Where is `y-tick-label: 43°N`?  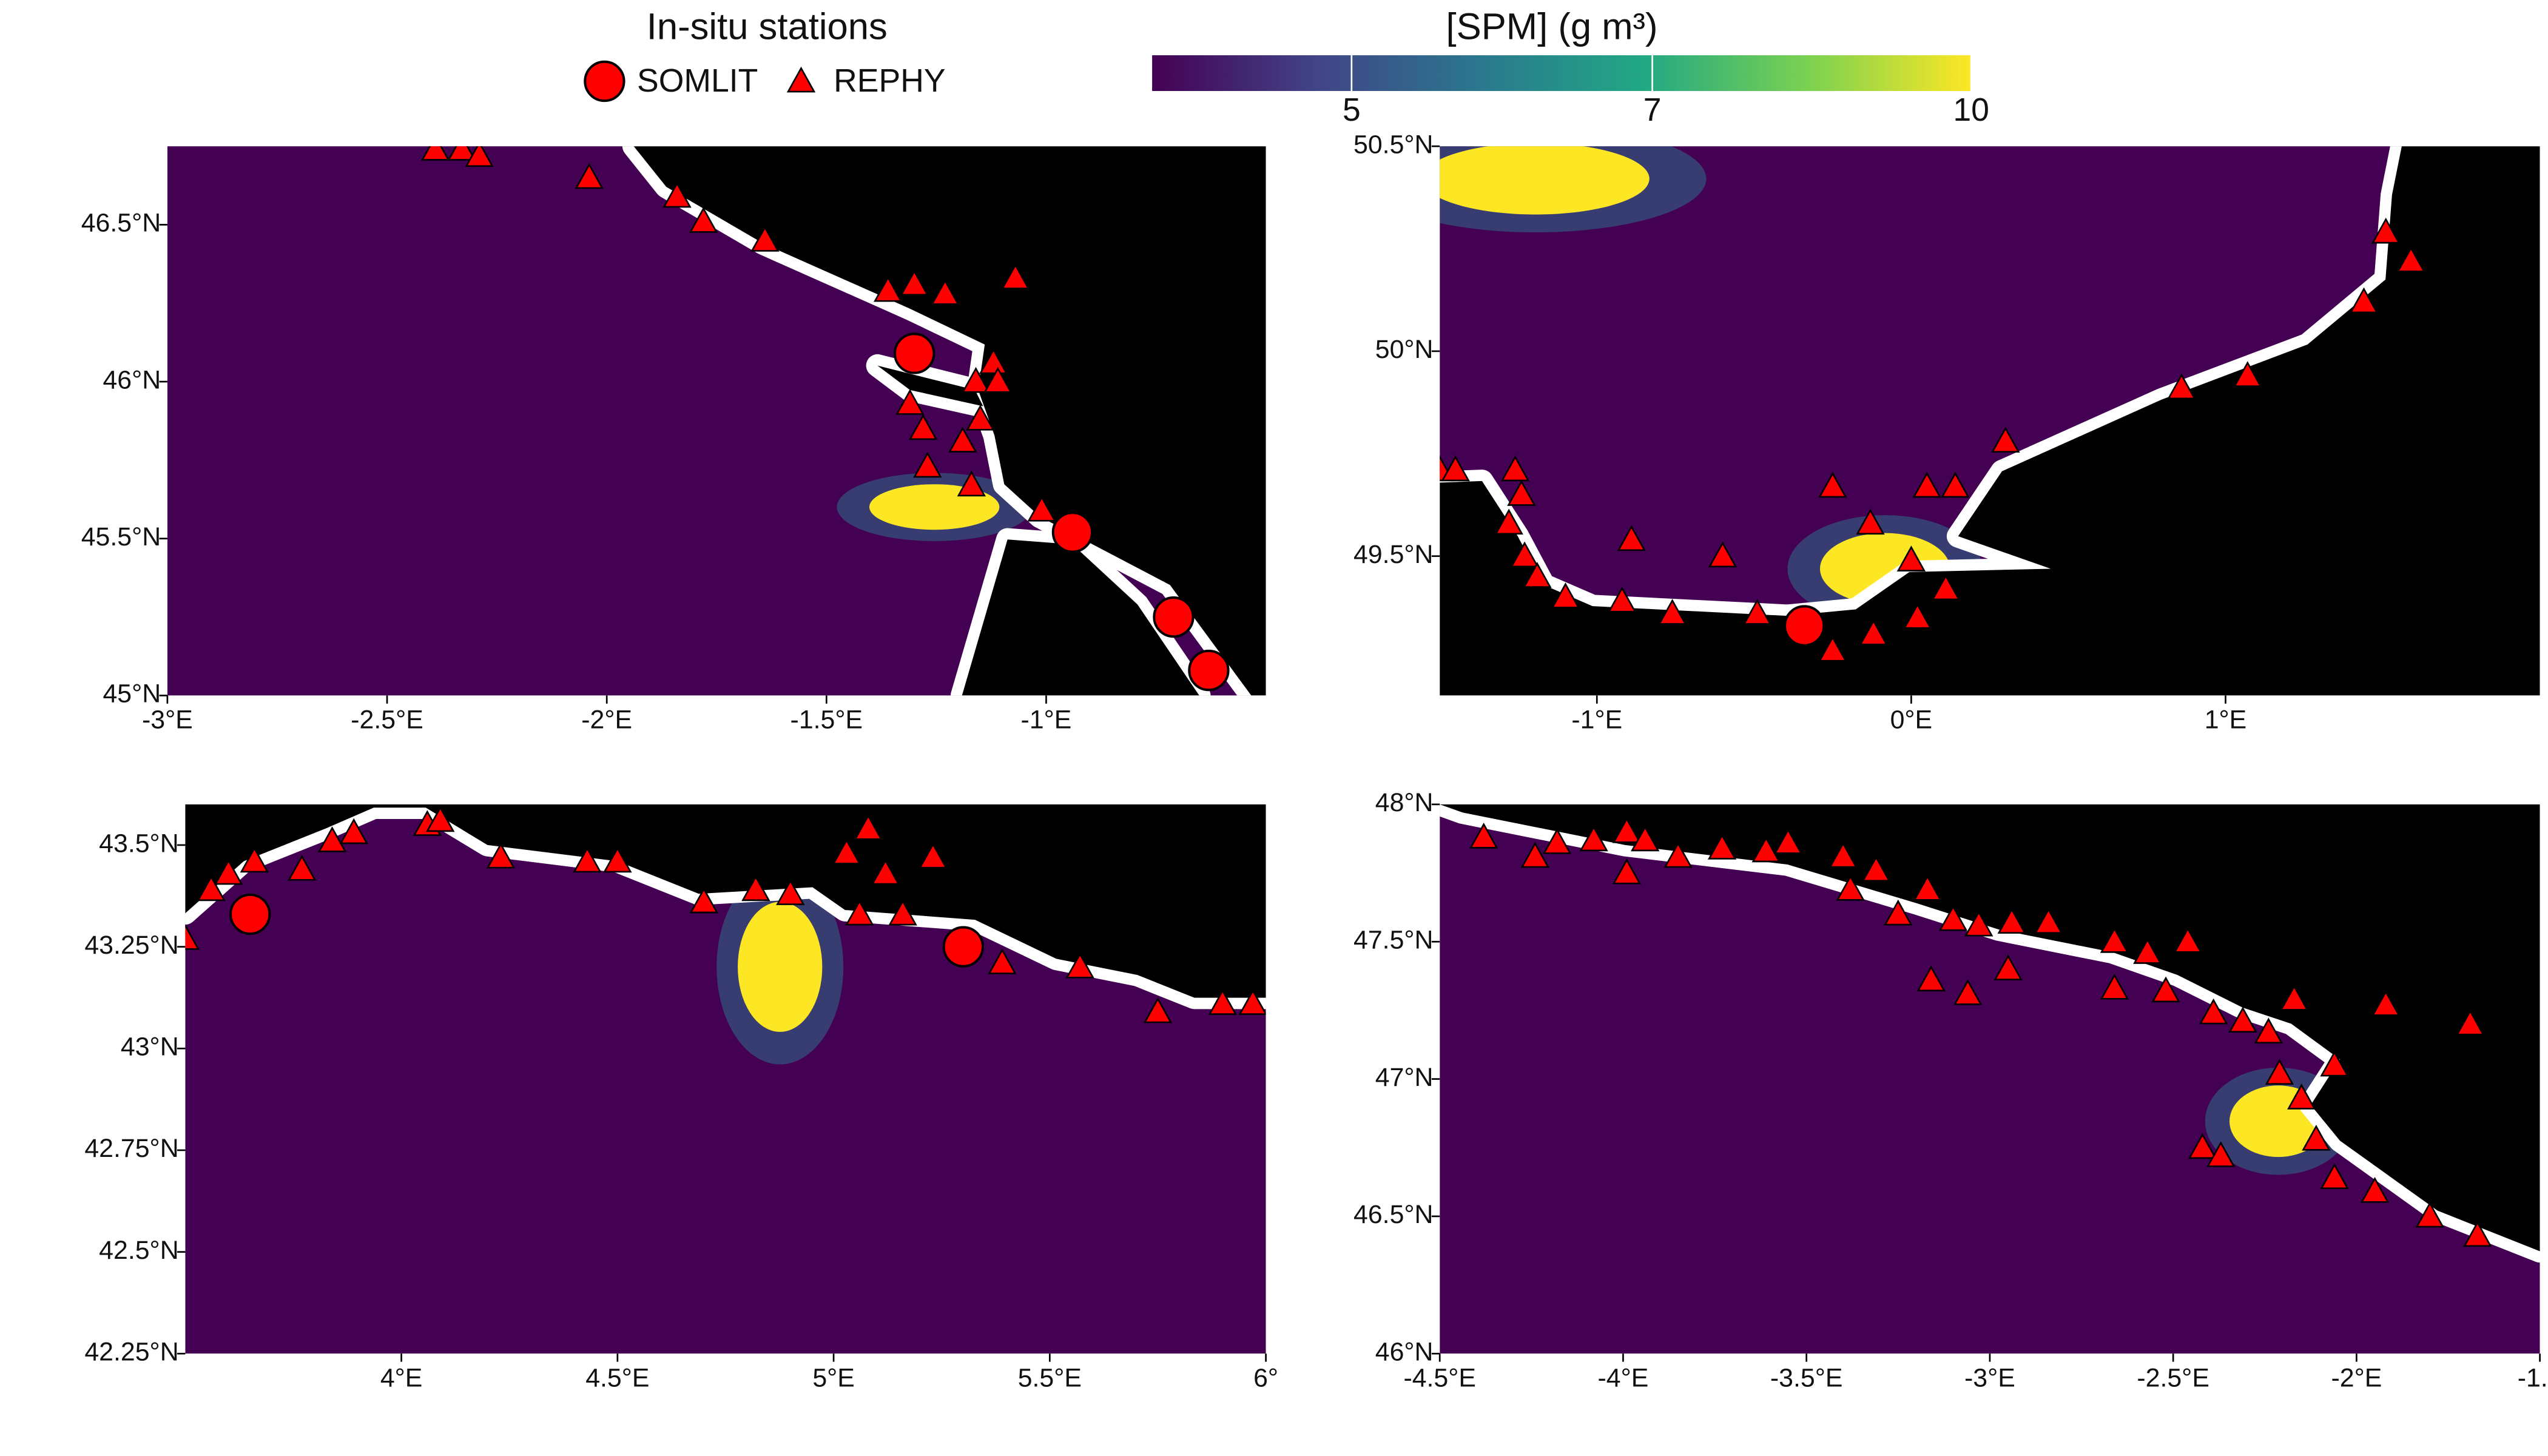 y-tick-label: 43°N is located at coordinates (150, 1047).